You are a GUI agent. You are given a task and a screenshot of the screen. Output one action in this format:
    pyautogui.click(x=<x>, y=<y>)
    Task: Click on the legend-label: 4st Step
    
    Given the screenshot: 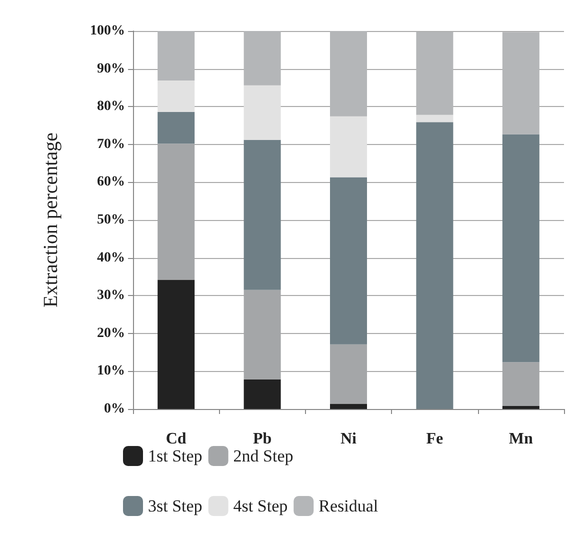 What is the action you would take?
    pyautogui.click(x=260, y=506)
    